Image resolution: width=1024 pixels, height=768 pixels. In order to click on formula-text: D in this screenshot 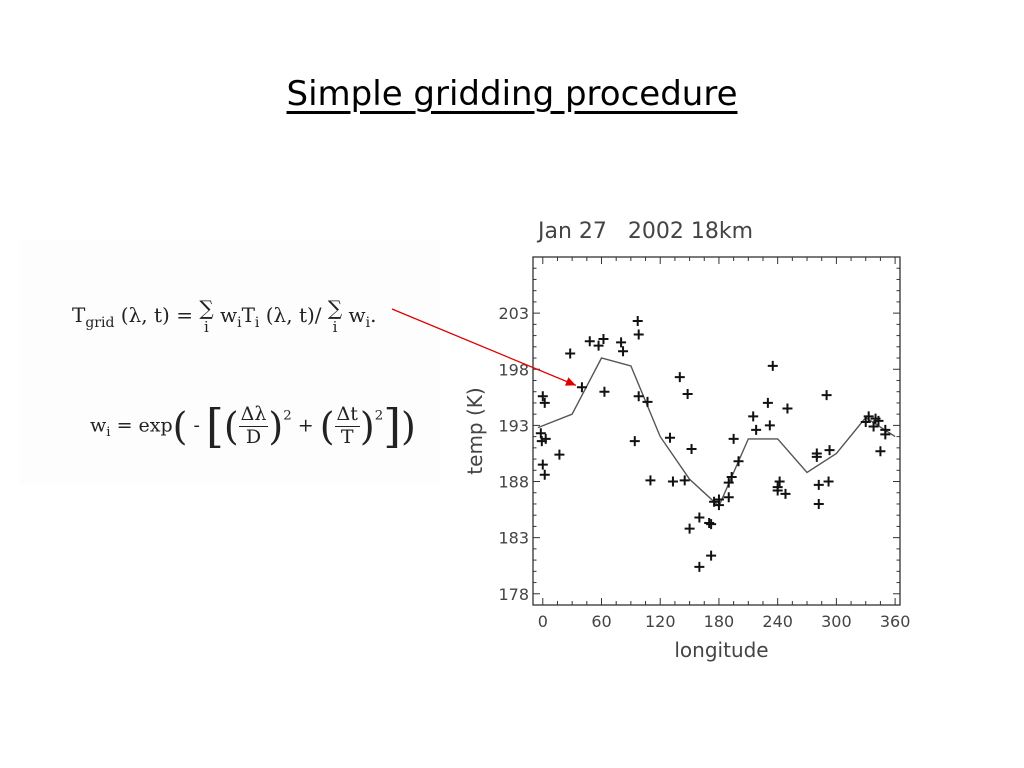, I will do `click(253, 437)`.